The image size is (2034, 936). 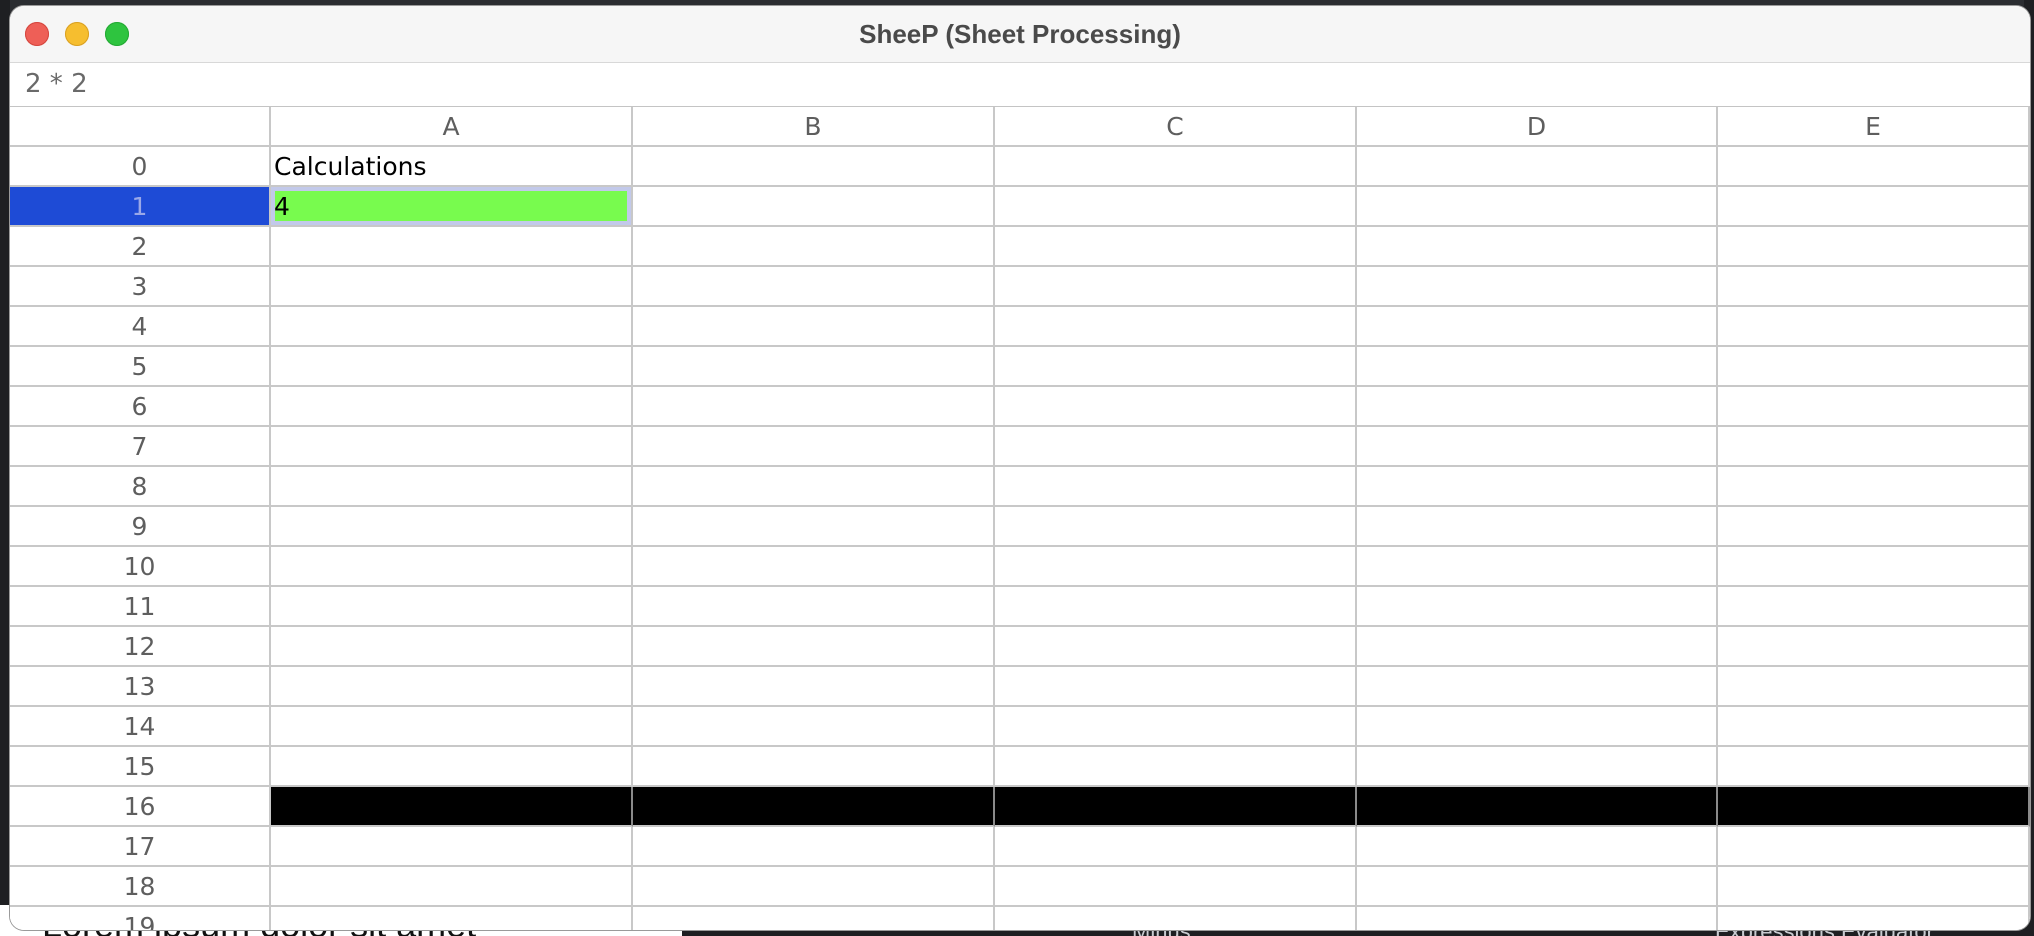 I want to click on cell-b1, so click(x=814, y=207).